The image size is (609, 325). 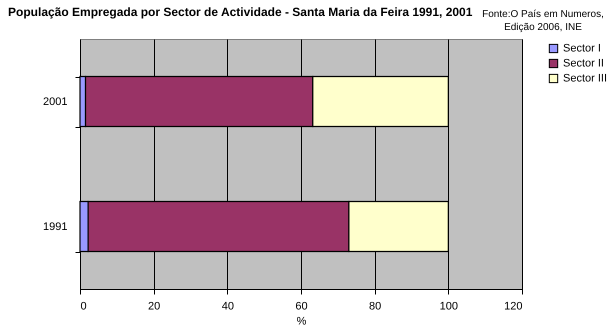 I want to click on chart-title: População Empregada por Sector de Actividade - Santa Maria da Feira 1991, 2001, so click(x=240, y=12).